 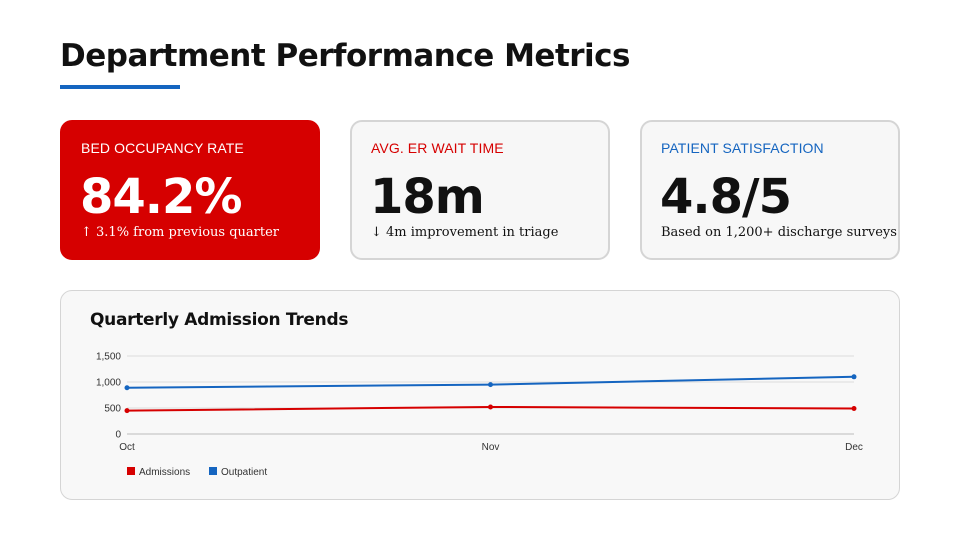 What do you see at coordinates (345, 56) in the screenshot?
I see `page-title: Department Performance Metrics` at bounding box center [345, 56].